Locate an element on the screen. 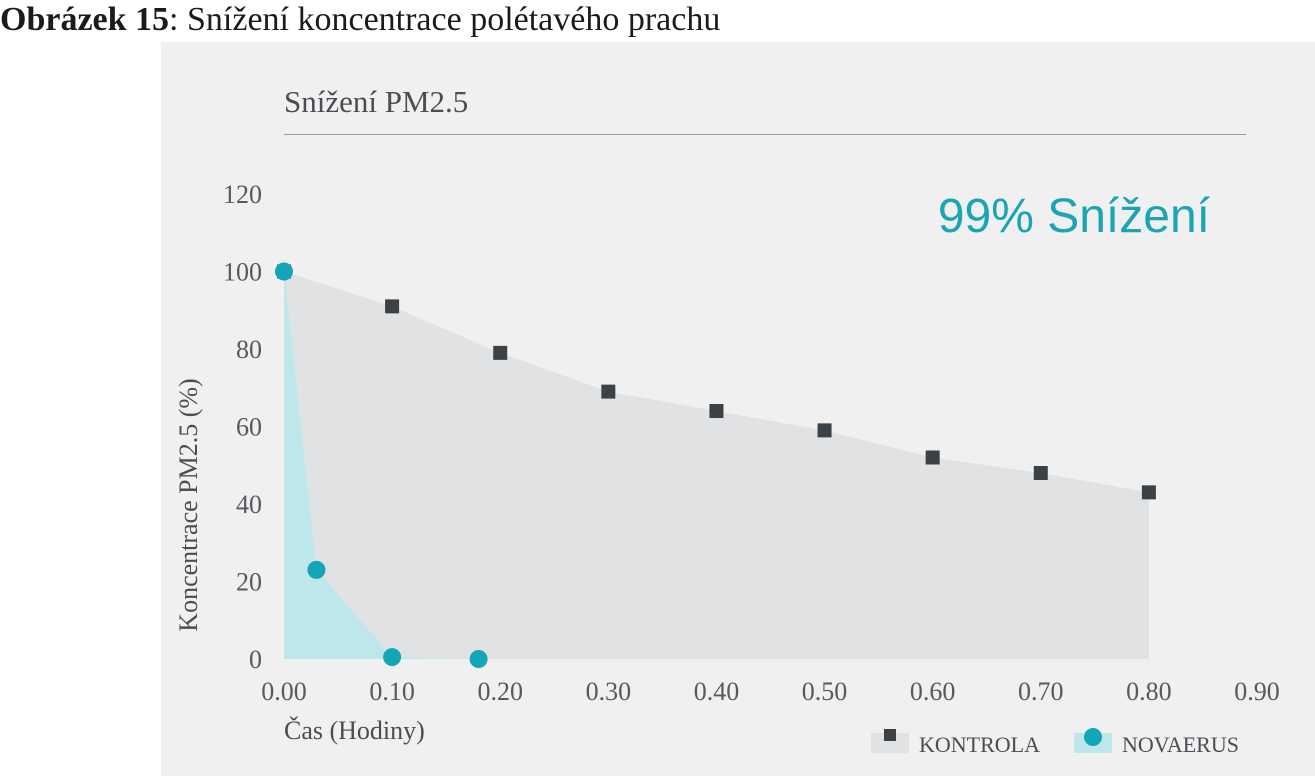  x-axis-label: Čas (Hodiny) is located at coordinates (354, 730).